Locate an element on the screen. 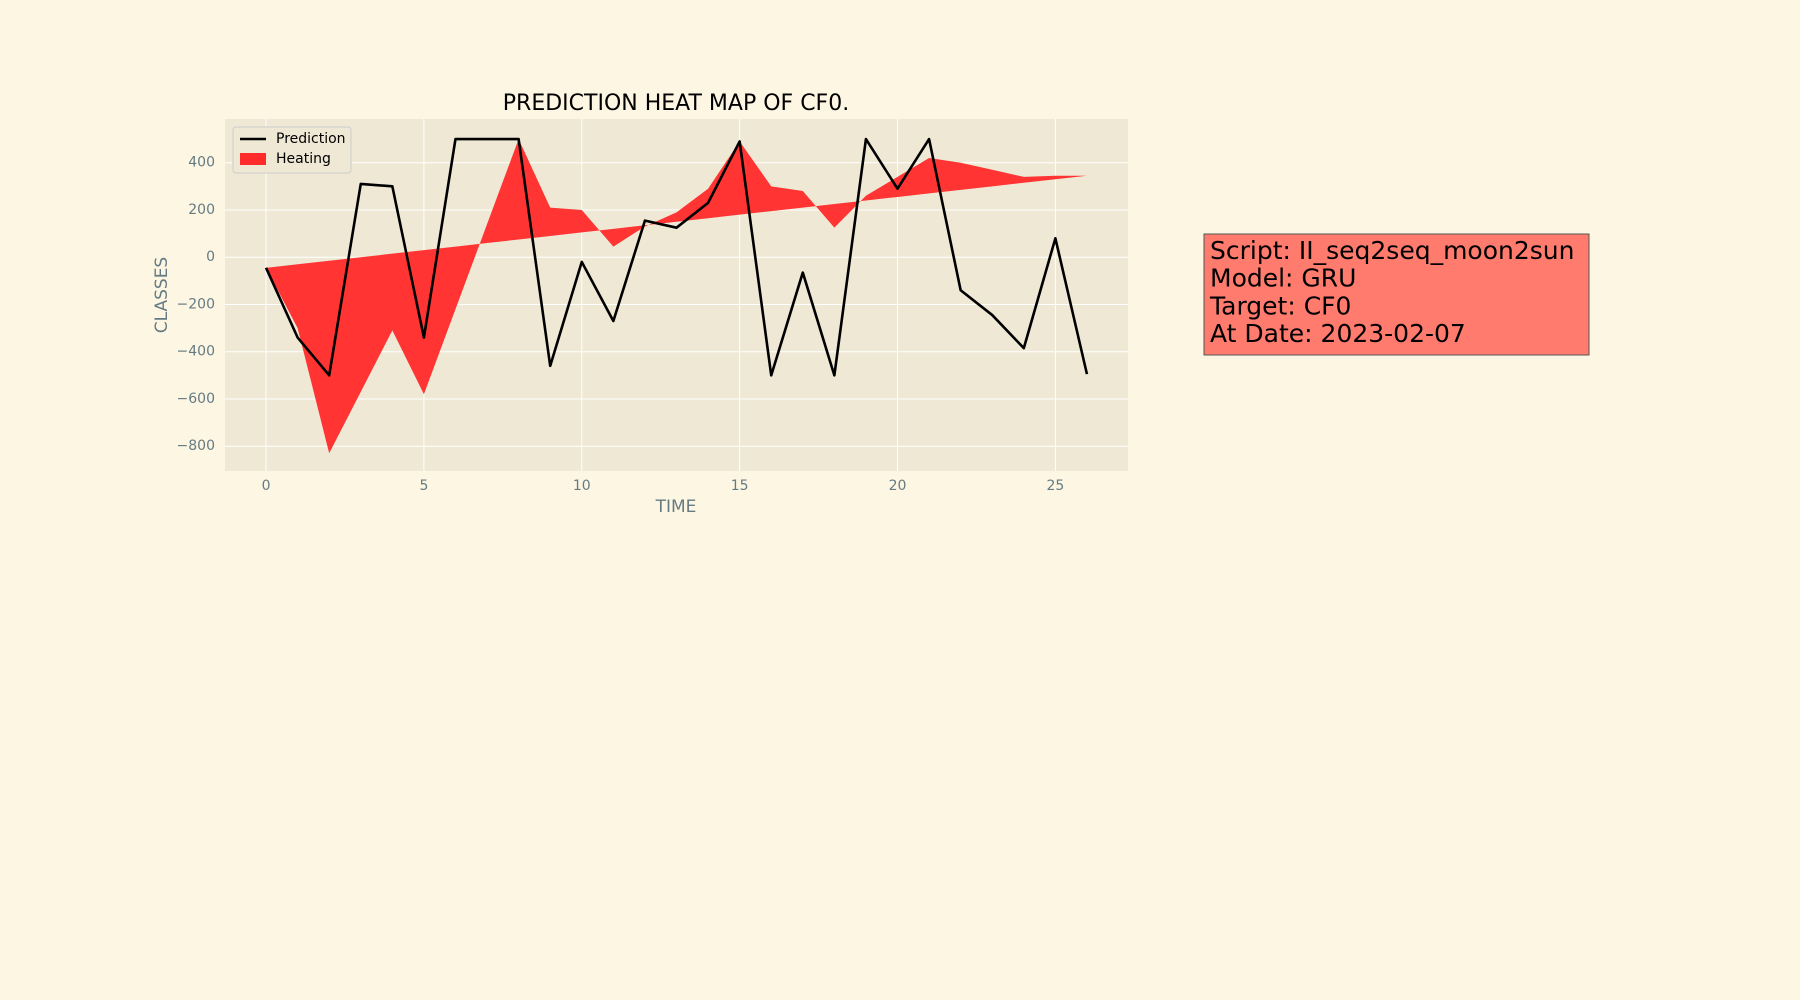 This screenshot has height=1000, width=1800. y-tick-label: 200 is located at coordinates (201, 210).